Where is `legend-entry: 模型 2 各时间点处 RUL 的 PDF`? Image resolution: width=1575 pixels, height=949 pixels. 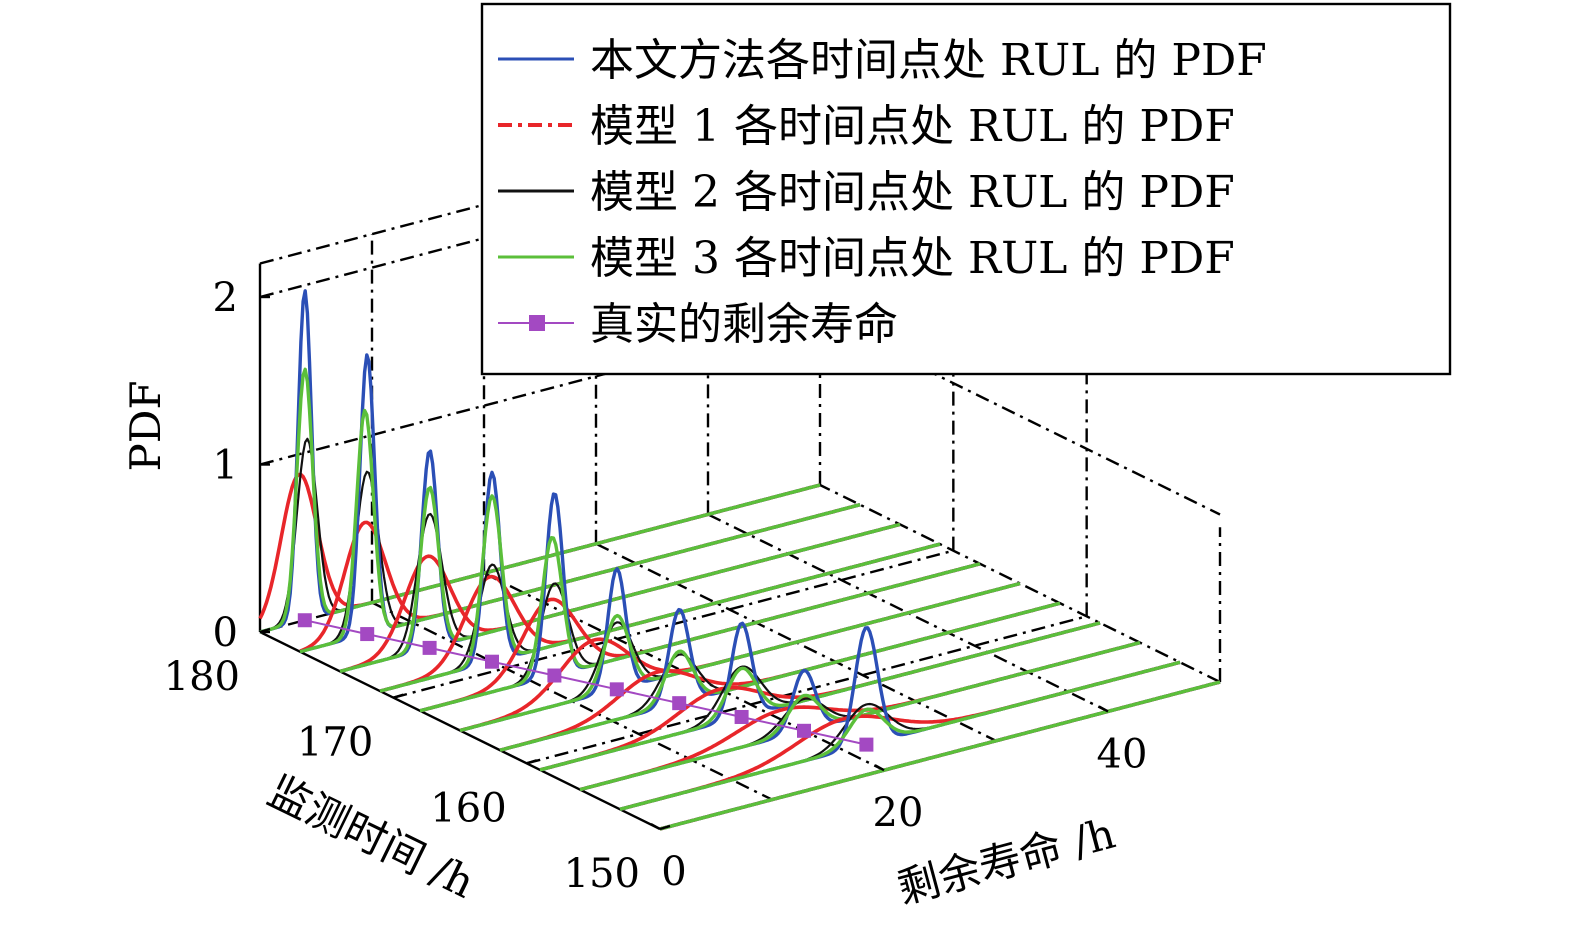
legend-entry: 模型 2 各时间点处 RUL 的 PDF is located at coordinates (866, 192).